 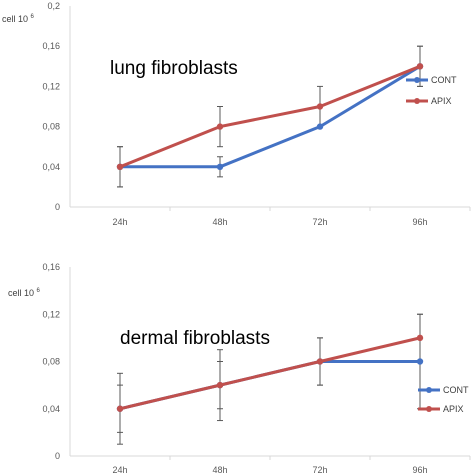 What do you see at coordinates (53, 6) in the screenshot?
I see `y-tick-label: 0,2` at bounding box center [53, 6].